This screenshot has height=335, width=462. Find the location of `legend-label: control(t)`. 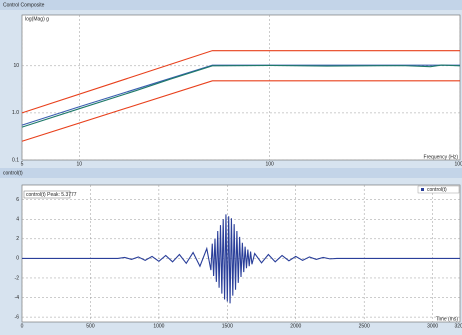

legend-label: control(t) is located at coordinates (437, 190).